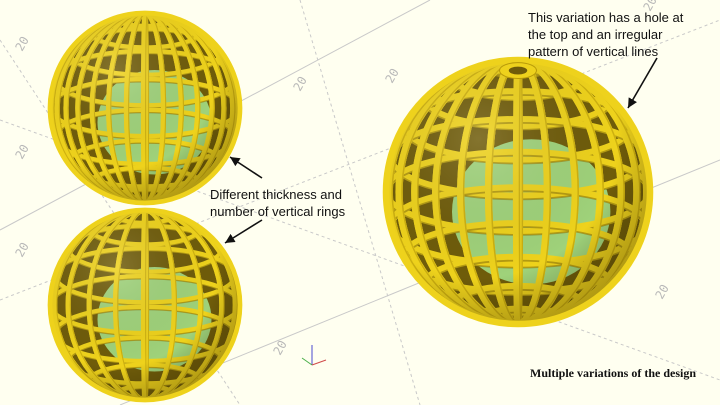  Describe the element at coordinates (518, 70) in the screenshot. I see `top-hole` at that location.